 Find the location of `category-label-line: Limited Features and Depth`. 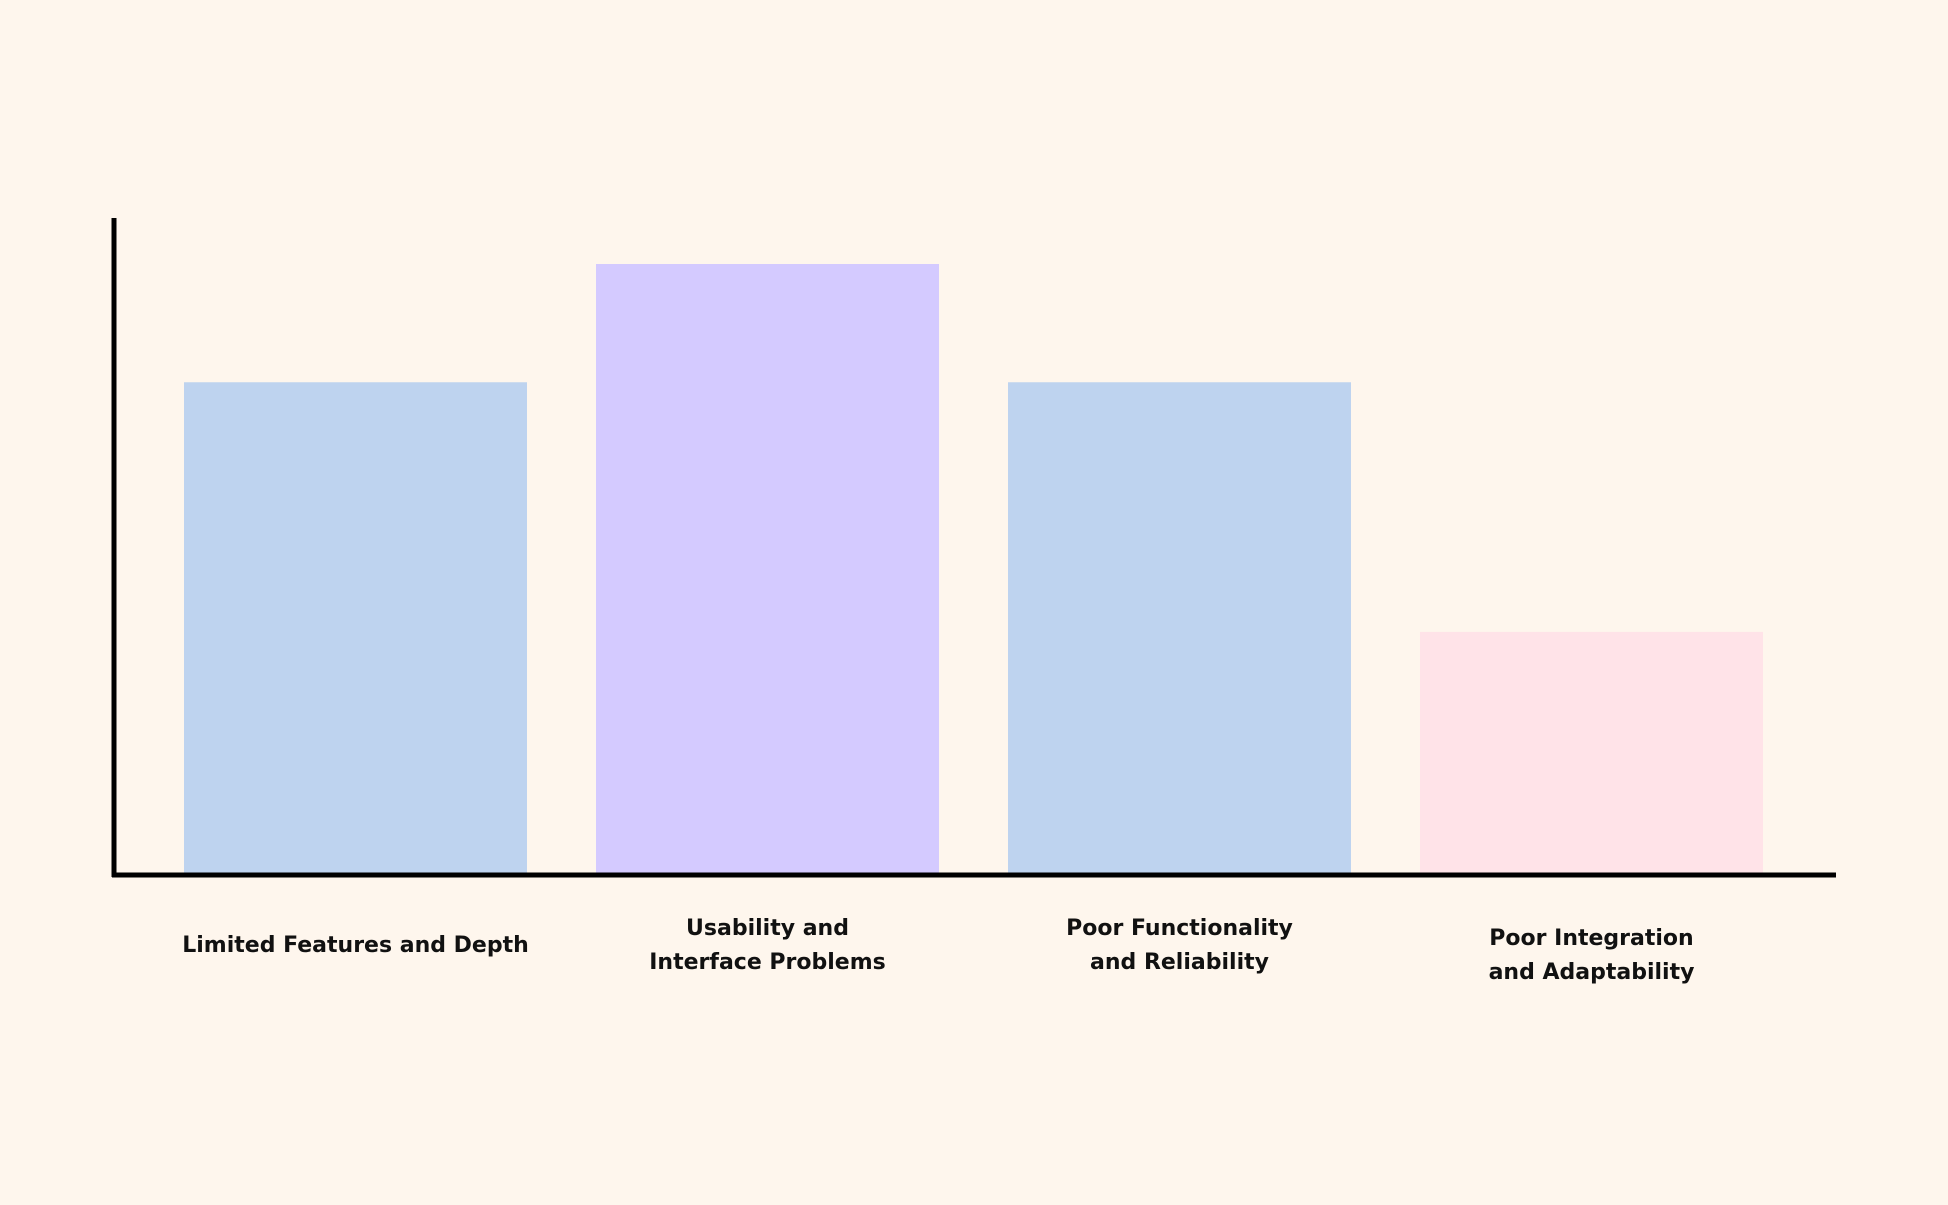

category-label-line: Limited Features and Depth is located at coordinates (355, 945).